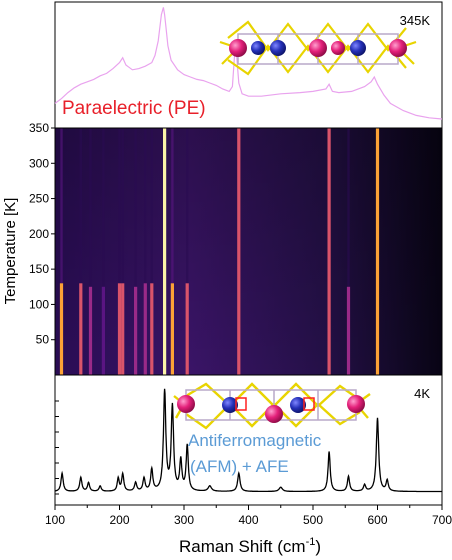 The width and height of the screenshot is (452, 560). Describe the element at coordinates (250, 546) in the screenshot. I see `x-axis-label: Raman Shift (cm-1)` at that location.